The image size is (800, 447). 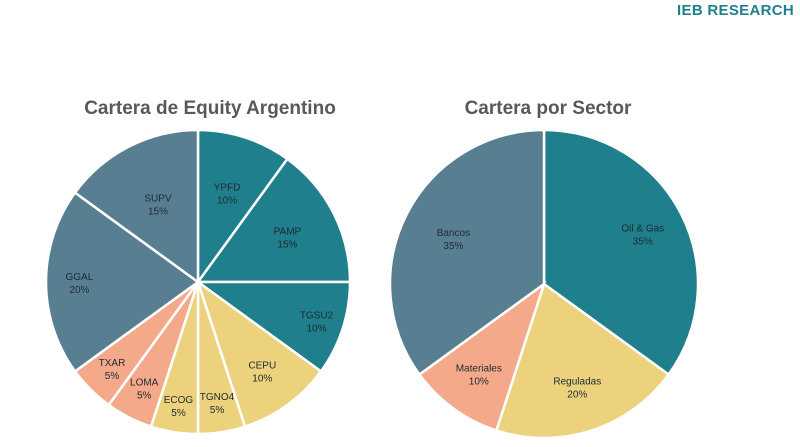 I want to click on slice-value-tgno4: 5%, so click(x=217, y=410).